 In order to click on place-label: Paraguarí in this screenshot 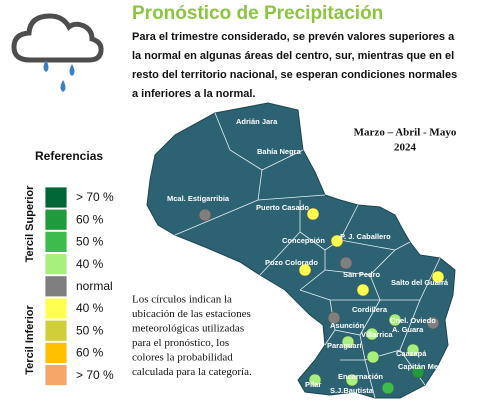, I will do `click(345, 345)`.